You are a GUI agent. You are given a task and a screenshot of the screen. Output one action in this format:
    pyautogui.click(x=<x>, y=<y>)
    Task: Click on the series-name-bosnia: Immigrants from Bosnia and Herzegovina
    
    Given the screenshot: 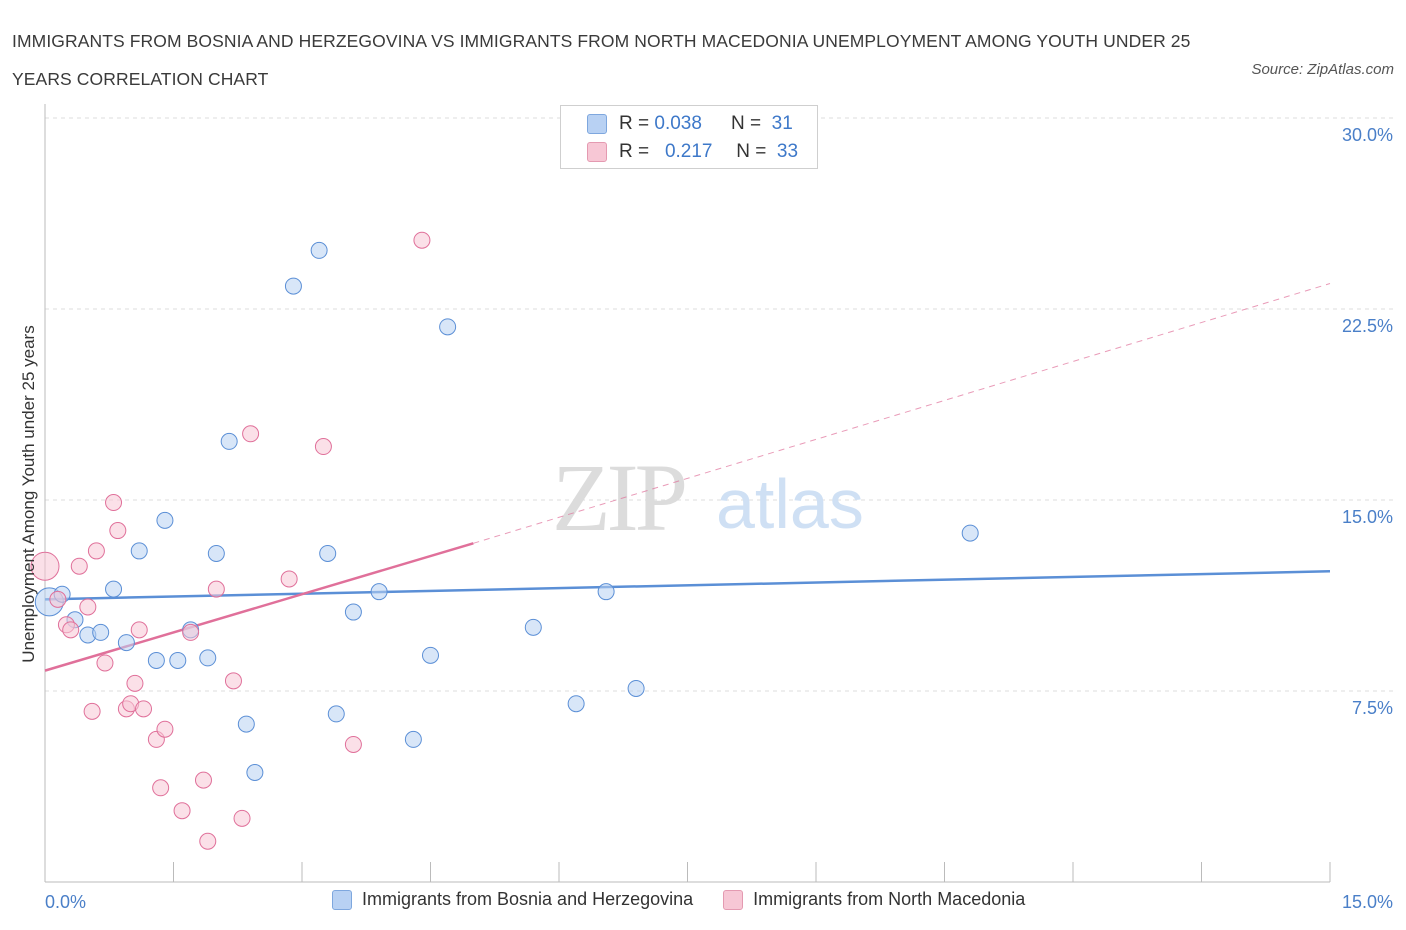 What is the action you would take?
    pyautogui.click(x=528, y=899)
    